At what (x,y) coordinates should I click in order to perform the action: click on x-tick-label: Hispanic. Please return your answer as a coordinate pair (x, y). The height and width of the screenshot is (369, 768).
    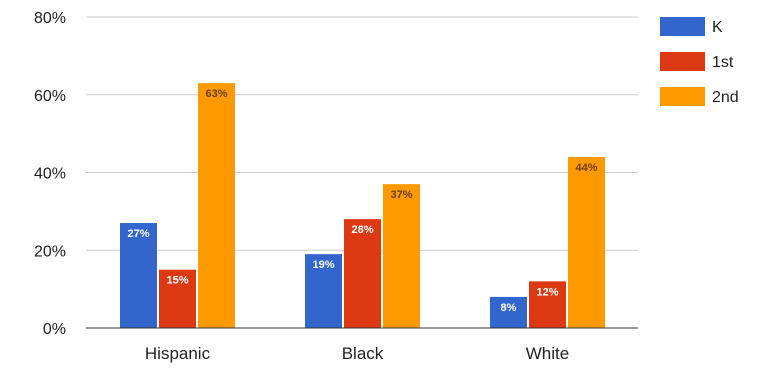
    Looking at the image, I should click on (178, 353).